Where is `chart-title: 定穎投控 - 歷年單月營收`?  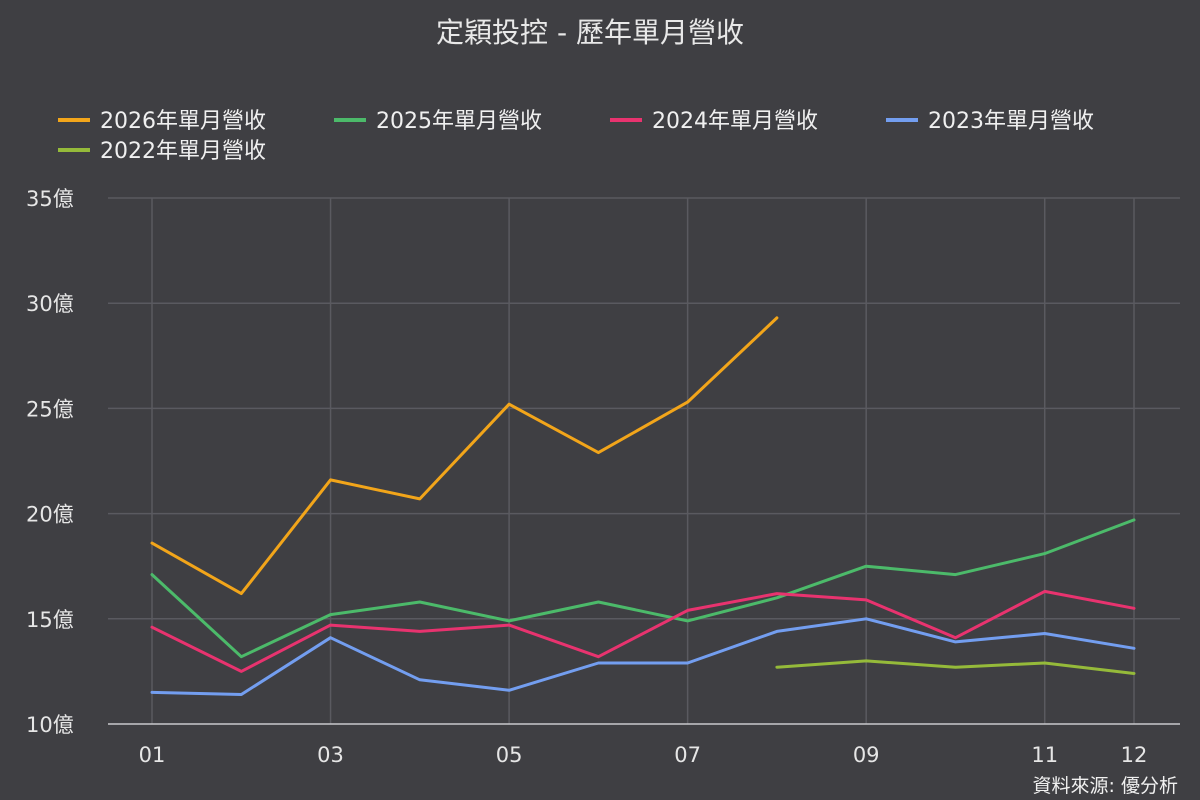 chart-title: 定穎投控 - 歷年單月營收 is located at coordinates (590, 32).